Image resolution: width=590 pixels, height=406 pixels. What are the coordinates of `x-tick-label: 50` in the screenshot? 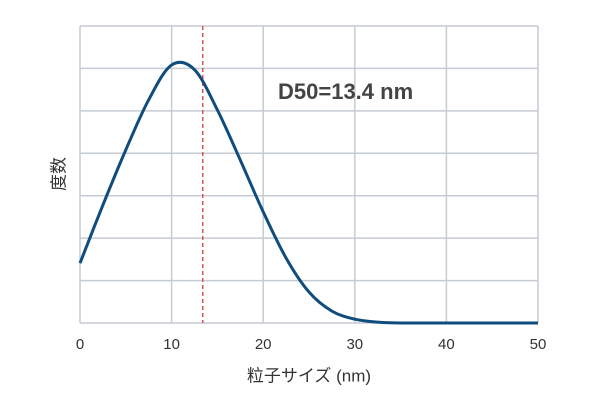 It's located at (538, 344).